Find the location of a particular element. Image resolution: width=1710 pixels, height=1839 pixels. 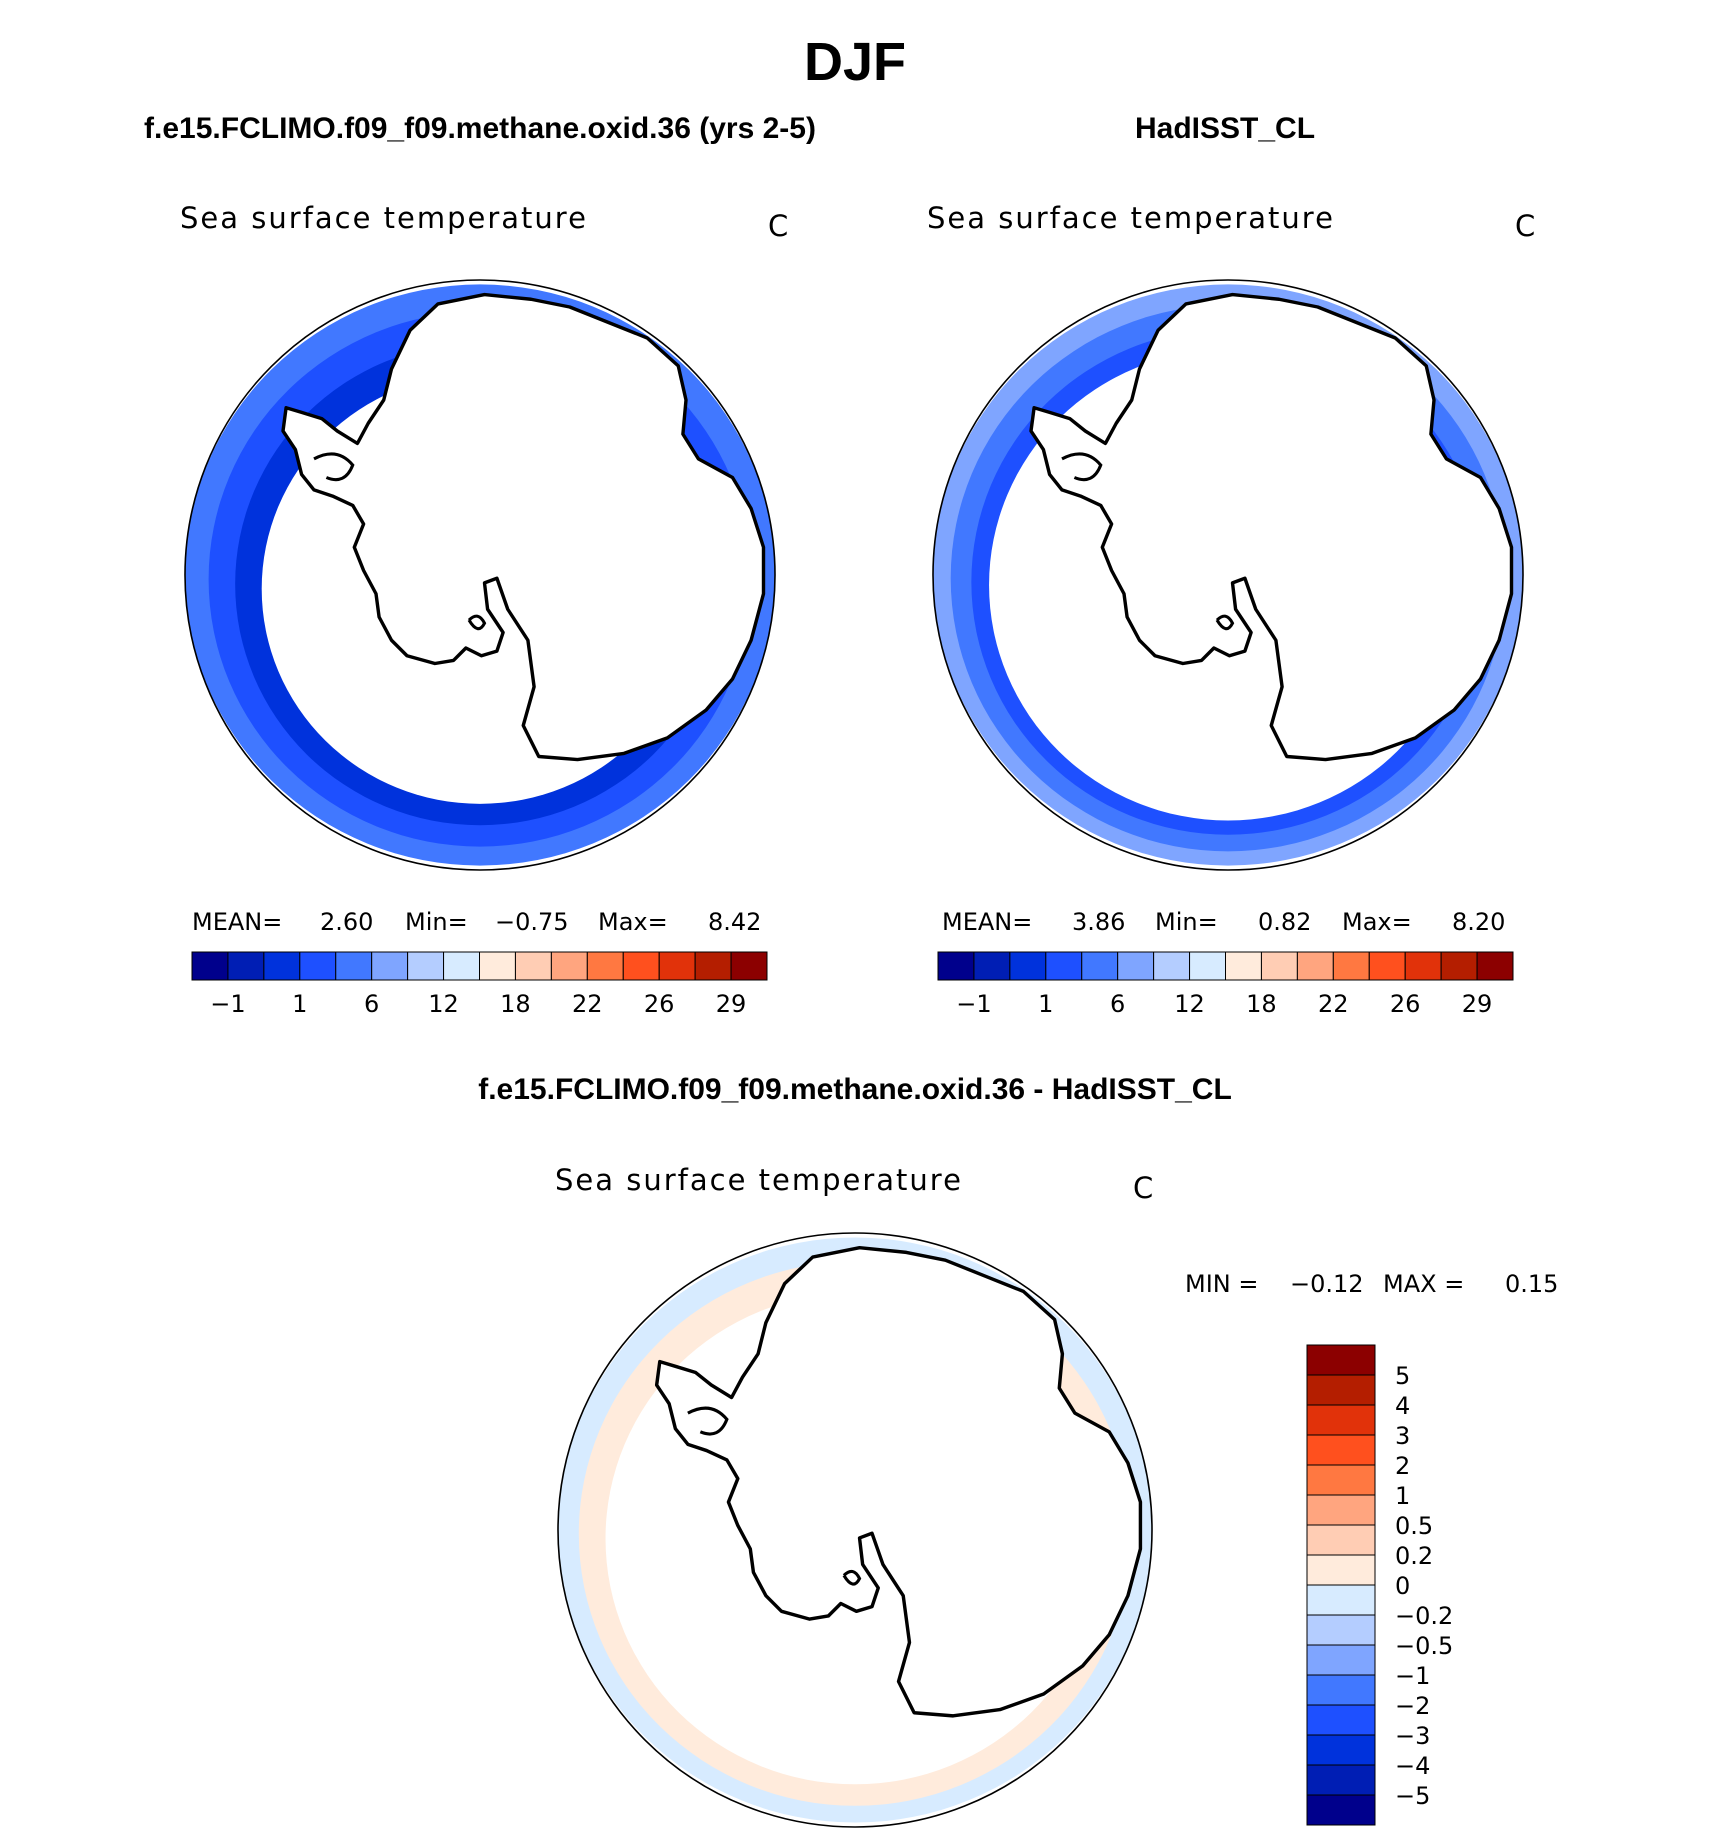

model-colorbar-label-0: −1 is located at coordinates (227, 1004).